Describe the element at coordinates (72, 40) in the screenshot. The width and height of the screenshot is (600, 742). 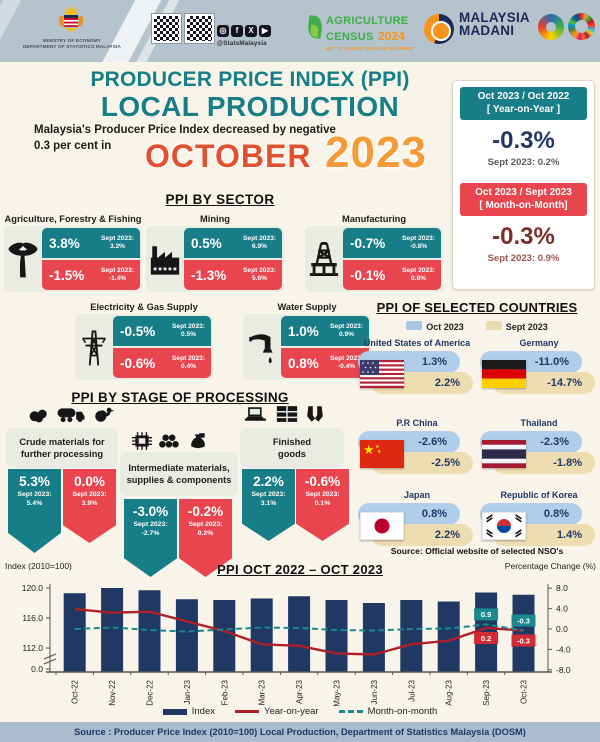
I see `ministry-line1: MINISTRY OF ECONOMY` at that location.